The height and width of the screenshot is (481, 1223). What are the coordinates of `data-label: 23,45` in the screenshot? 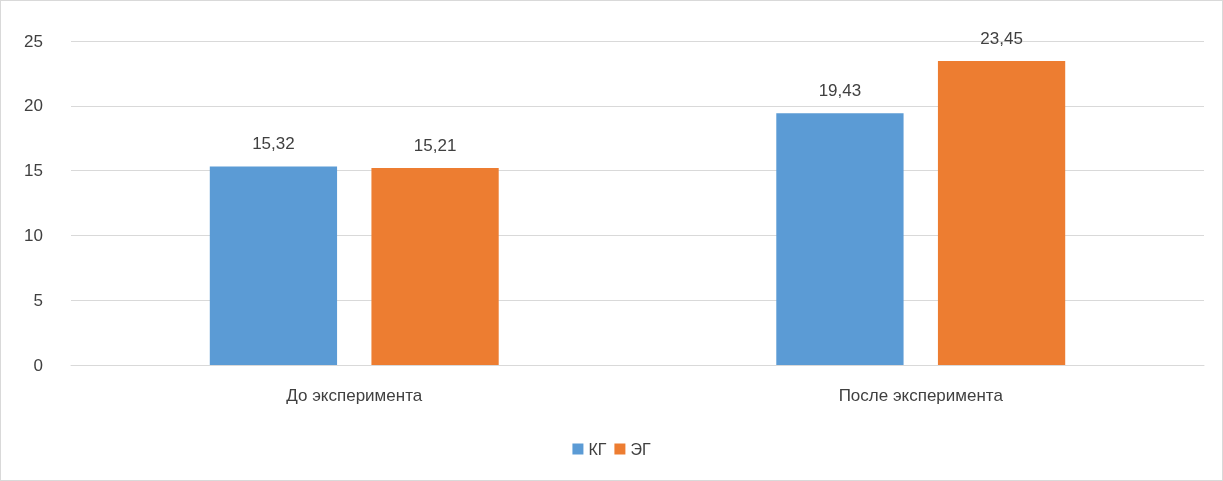 It's located at (1001, 39).